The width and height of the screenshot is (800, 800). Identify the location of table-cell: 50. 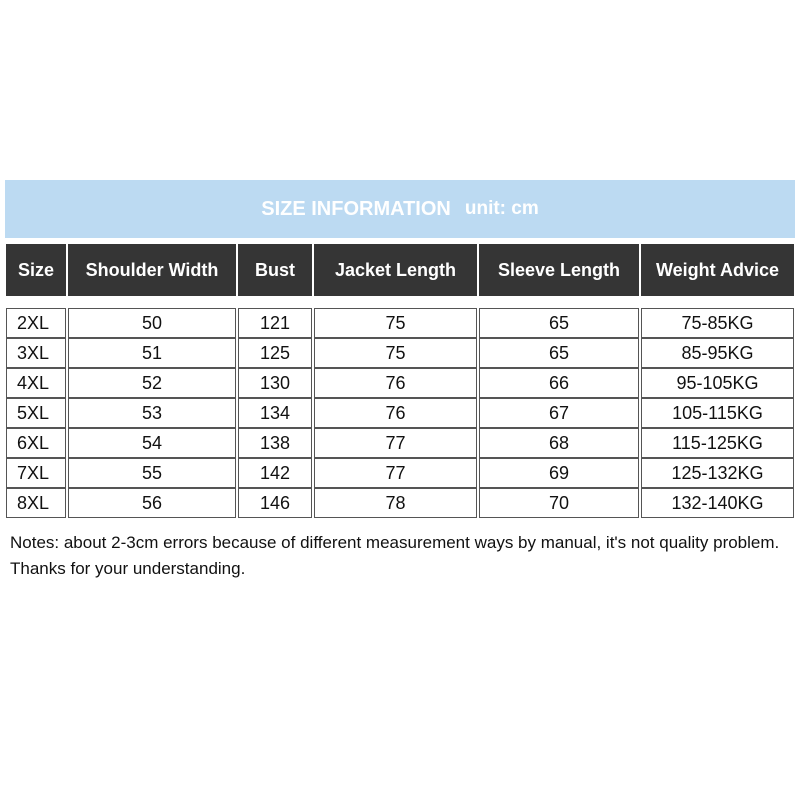
(152, 323).